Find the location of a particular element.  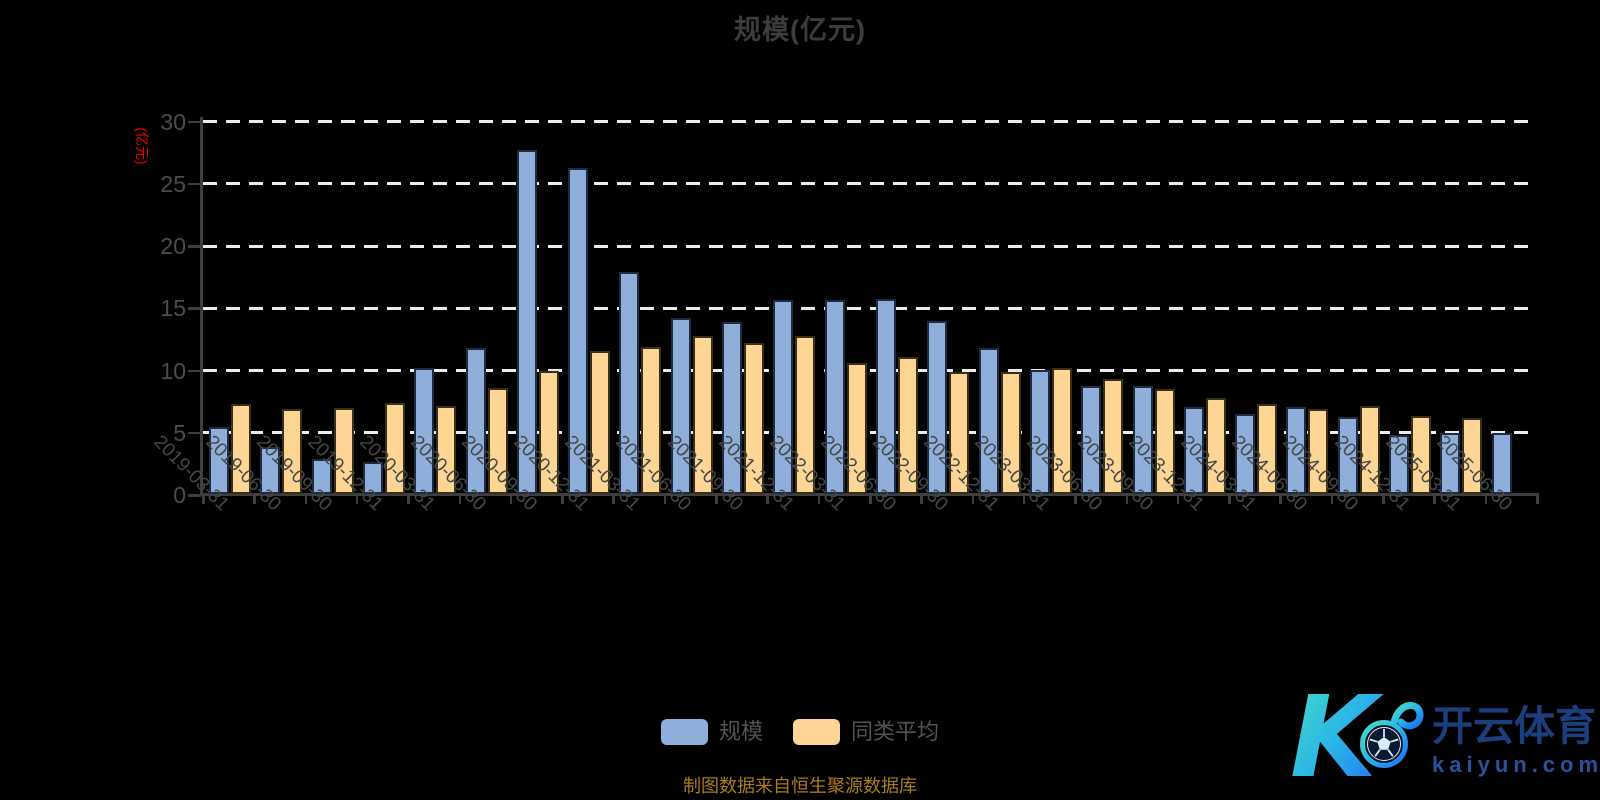

y-axis-label: 25 is located at coordinates (173, 183).